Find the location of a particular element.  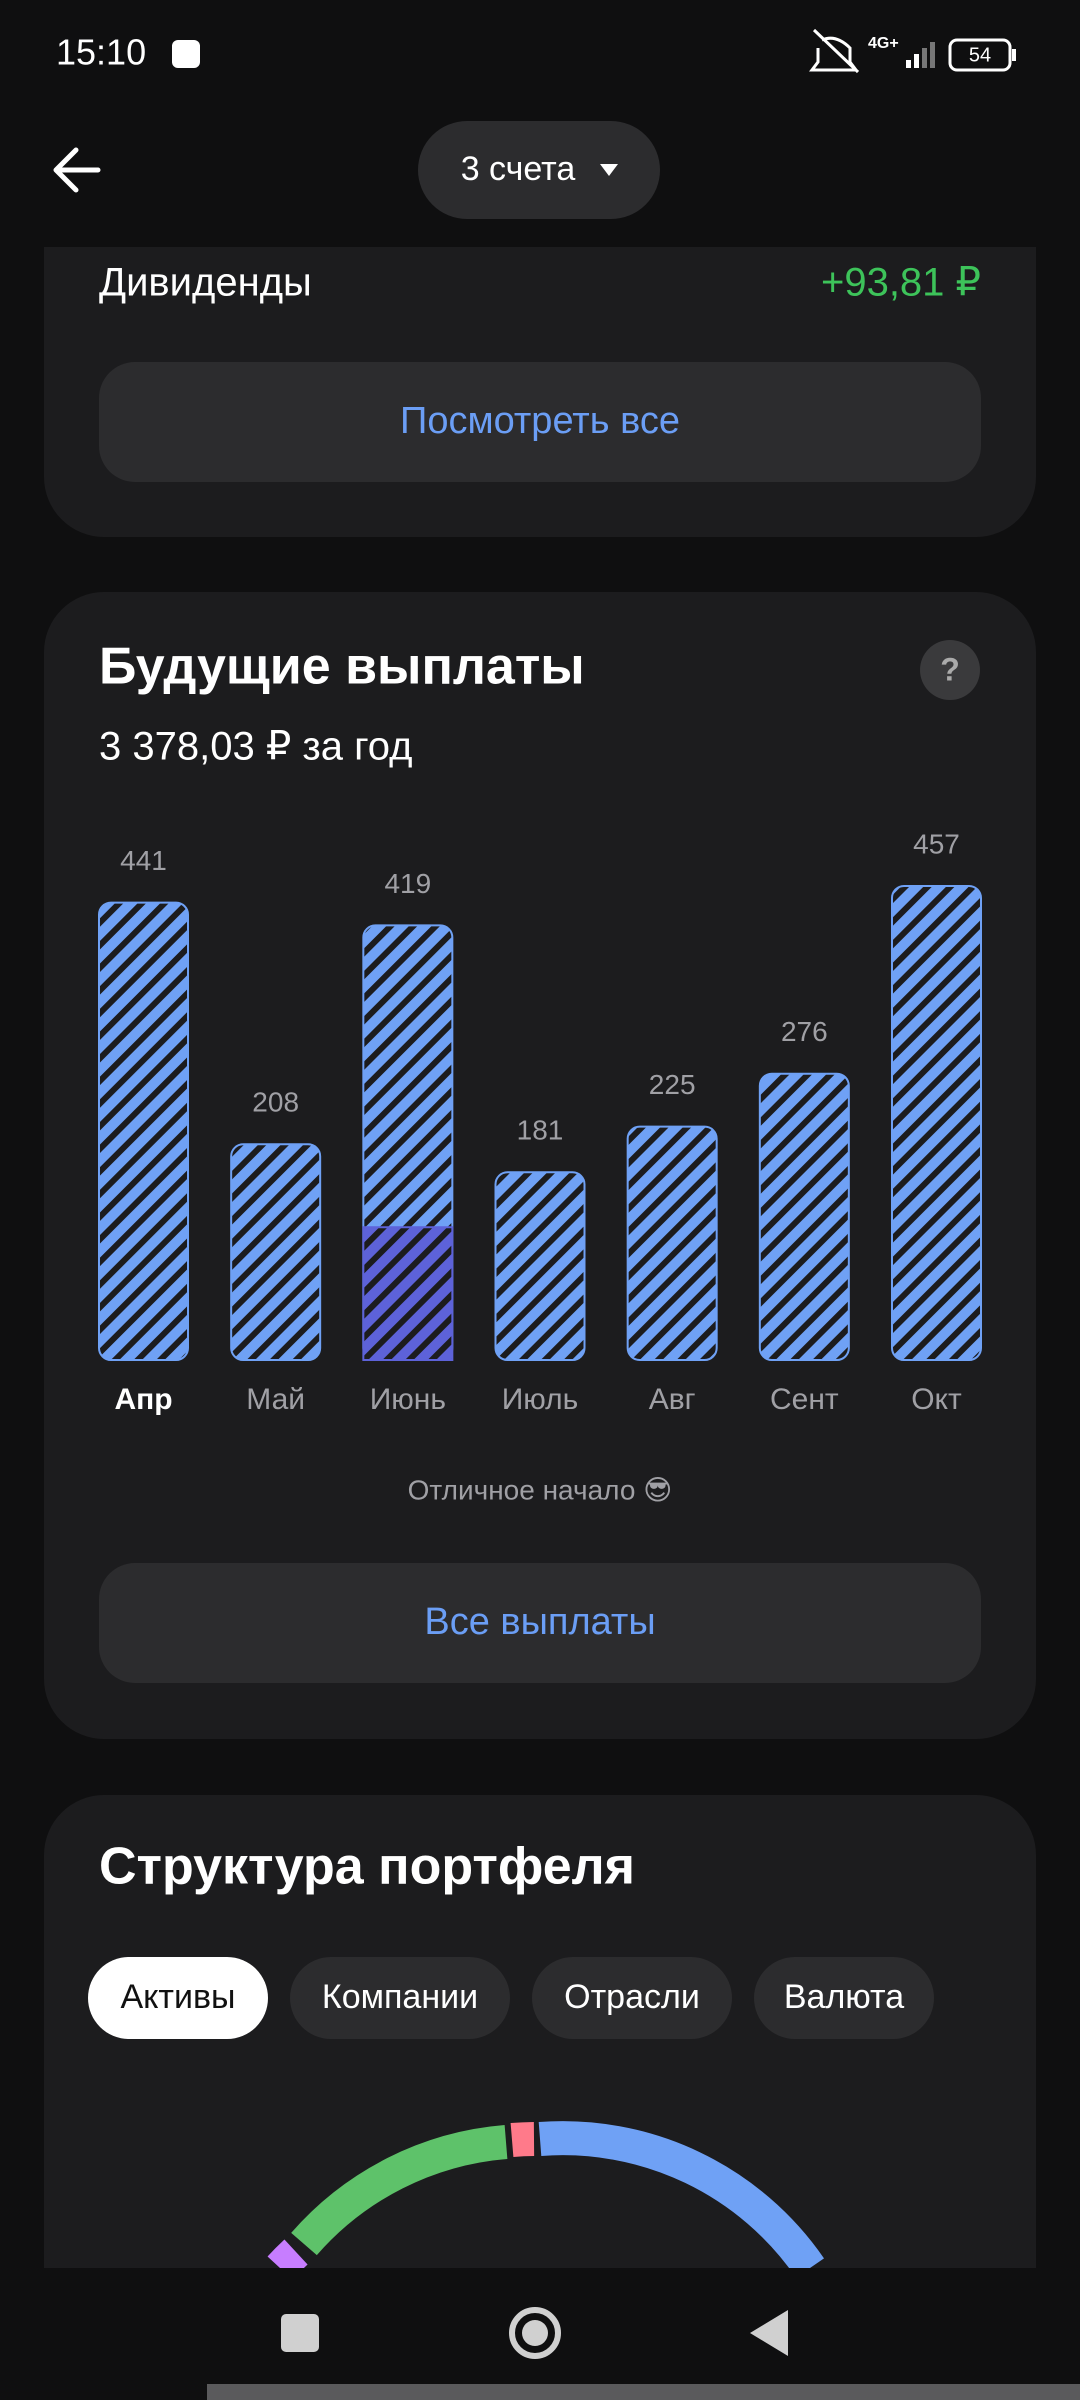

network-type: 4G+ is located at coordinates (883, 43).